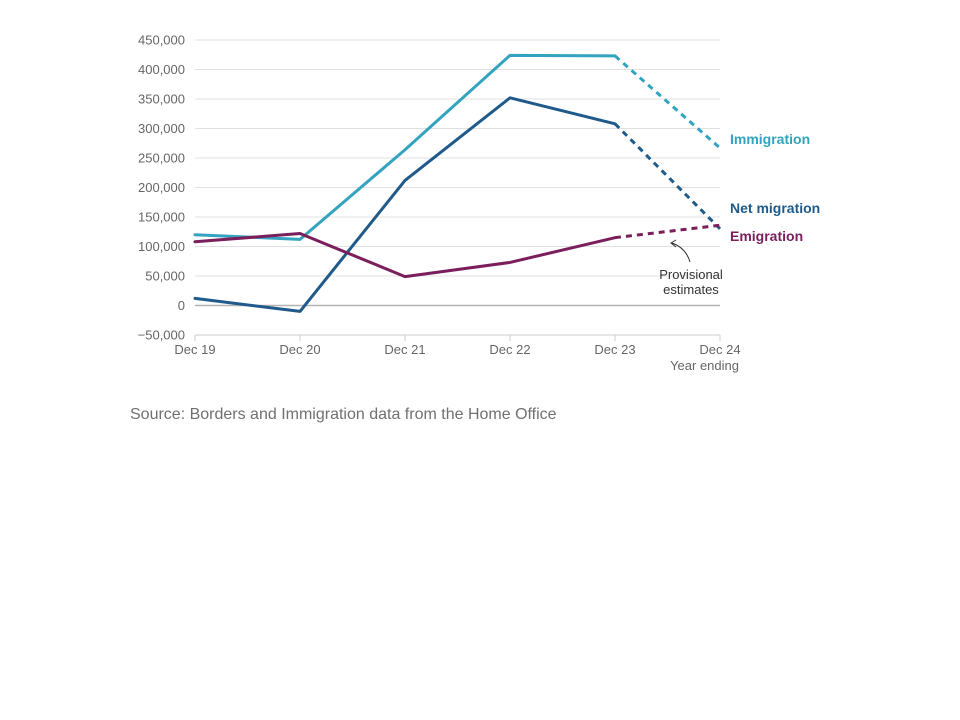 The image size is (960, 720). I want to click on annotation-arrowhead, so click(673, 243).